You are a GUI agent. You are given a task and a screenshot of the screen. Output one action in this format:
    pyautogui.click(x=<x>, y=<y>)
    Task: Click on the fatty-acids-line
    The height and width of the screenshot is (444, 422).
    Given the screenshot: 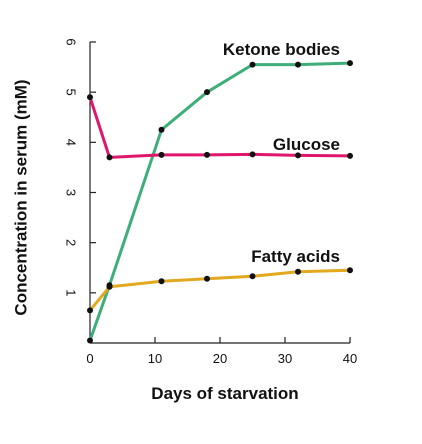 What is the action you would take?
    pyautogui.click(x=220, y=290)
    